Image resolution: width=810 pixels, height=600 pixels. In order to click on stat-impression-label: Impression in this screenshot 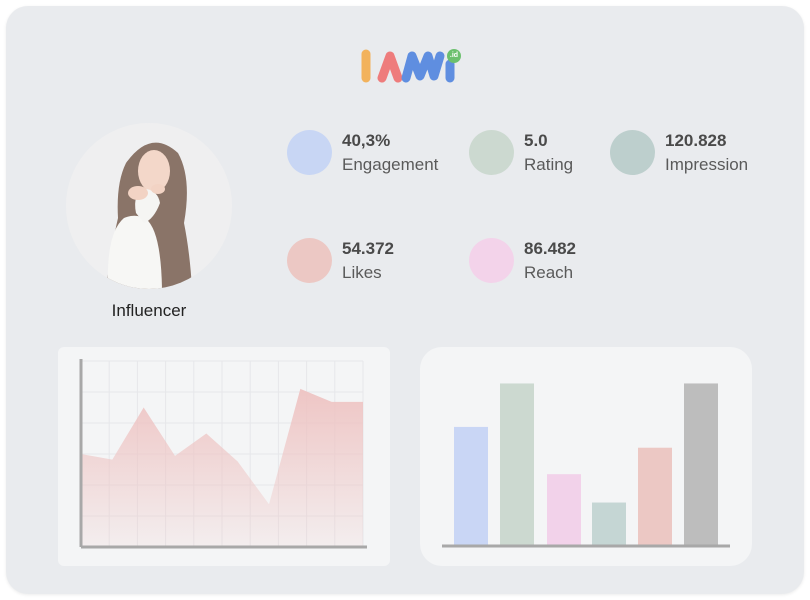, I will do `click(707, 164)`.